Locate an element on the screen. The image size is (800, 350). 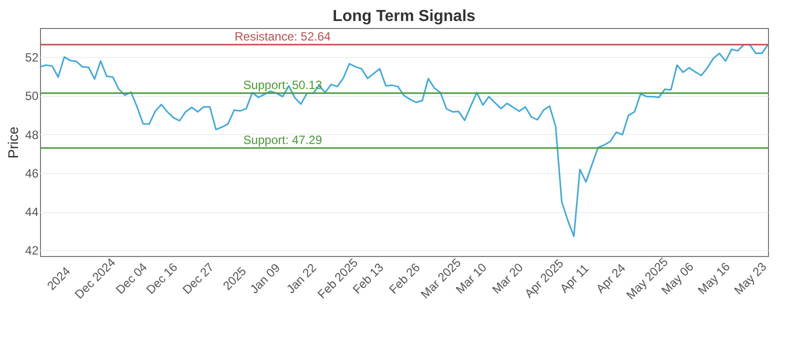
x-tick-label: May 16 is located at coordinates (714, 278).